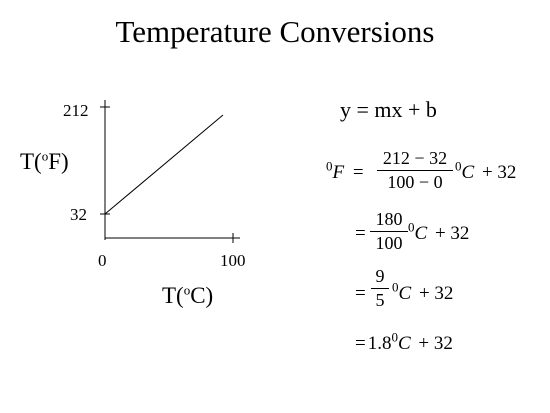  Describe the element at coordinates (380, 288) in the screenshot. I see `fraction-3: 9 5` at that location.